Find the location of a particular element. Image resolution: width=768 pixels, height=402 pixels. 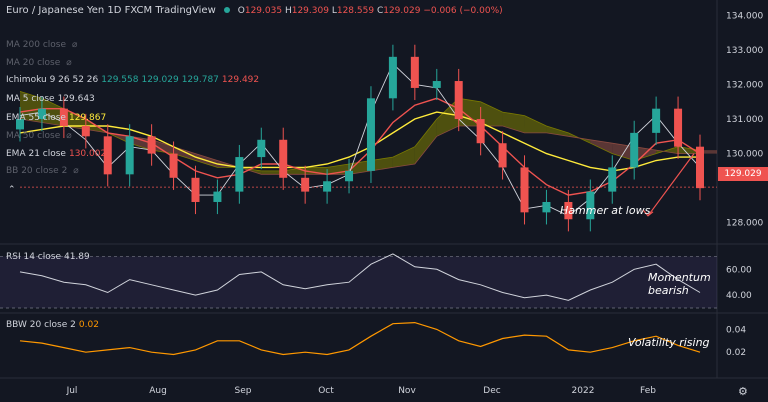

time-tick-label: Aug is located at coordinates (158, 391).